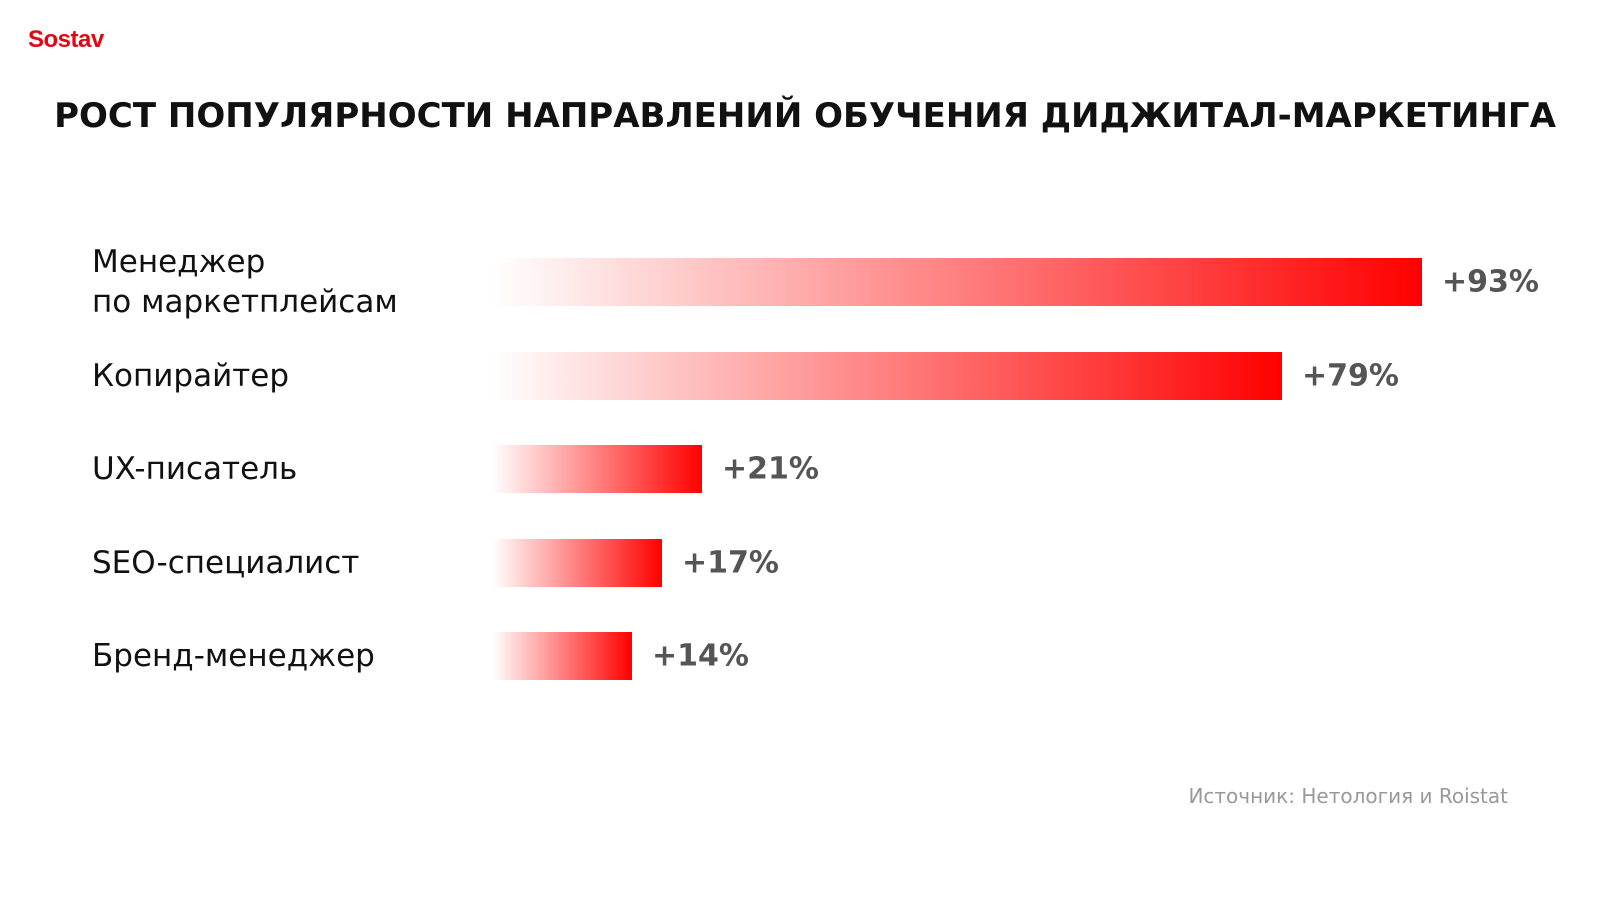 The width and height of the screenshot is (1600, 900). I want to click on category-label: UX-писатель, so click(195, 469).